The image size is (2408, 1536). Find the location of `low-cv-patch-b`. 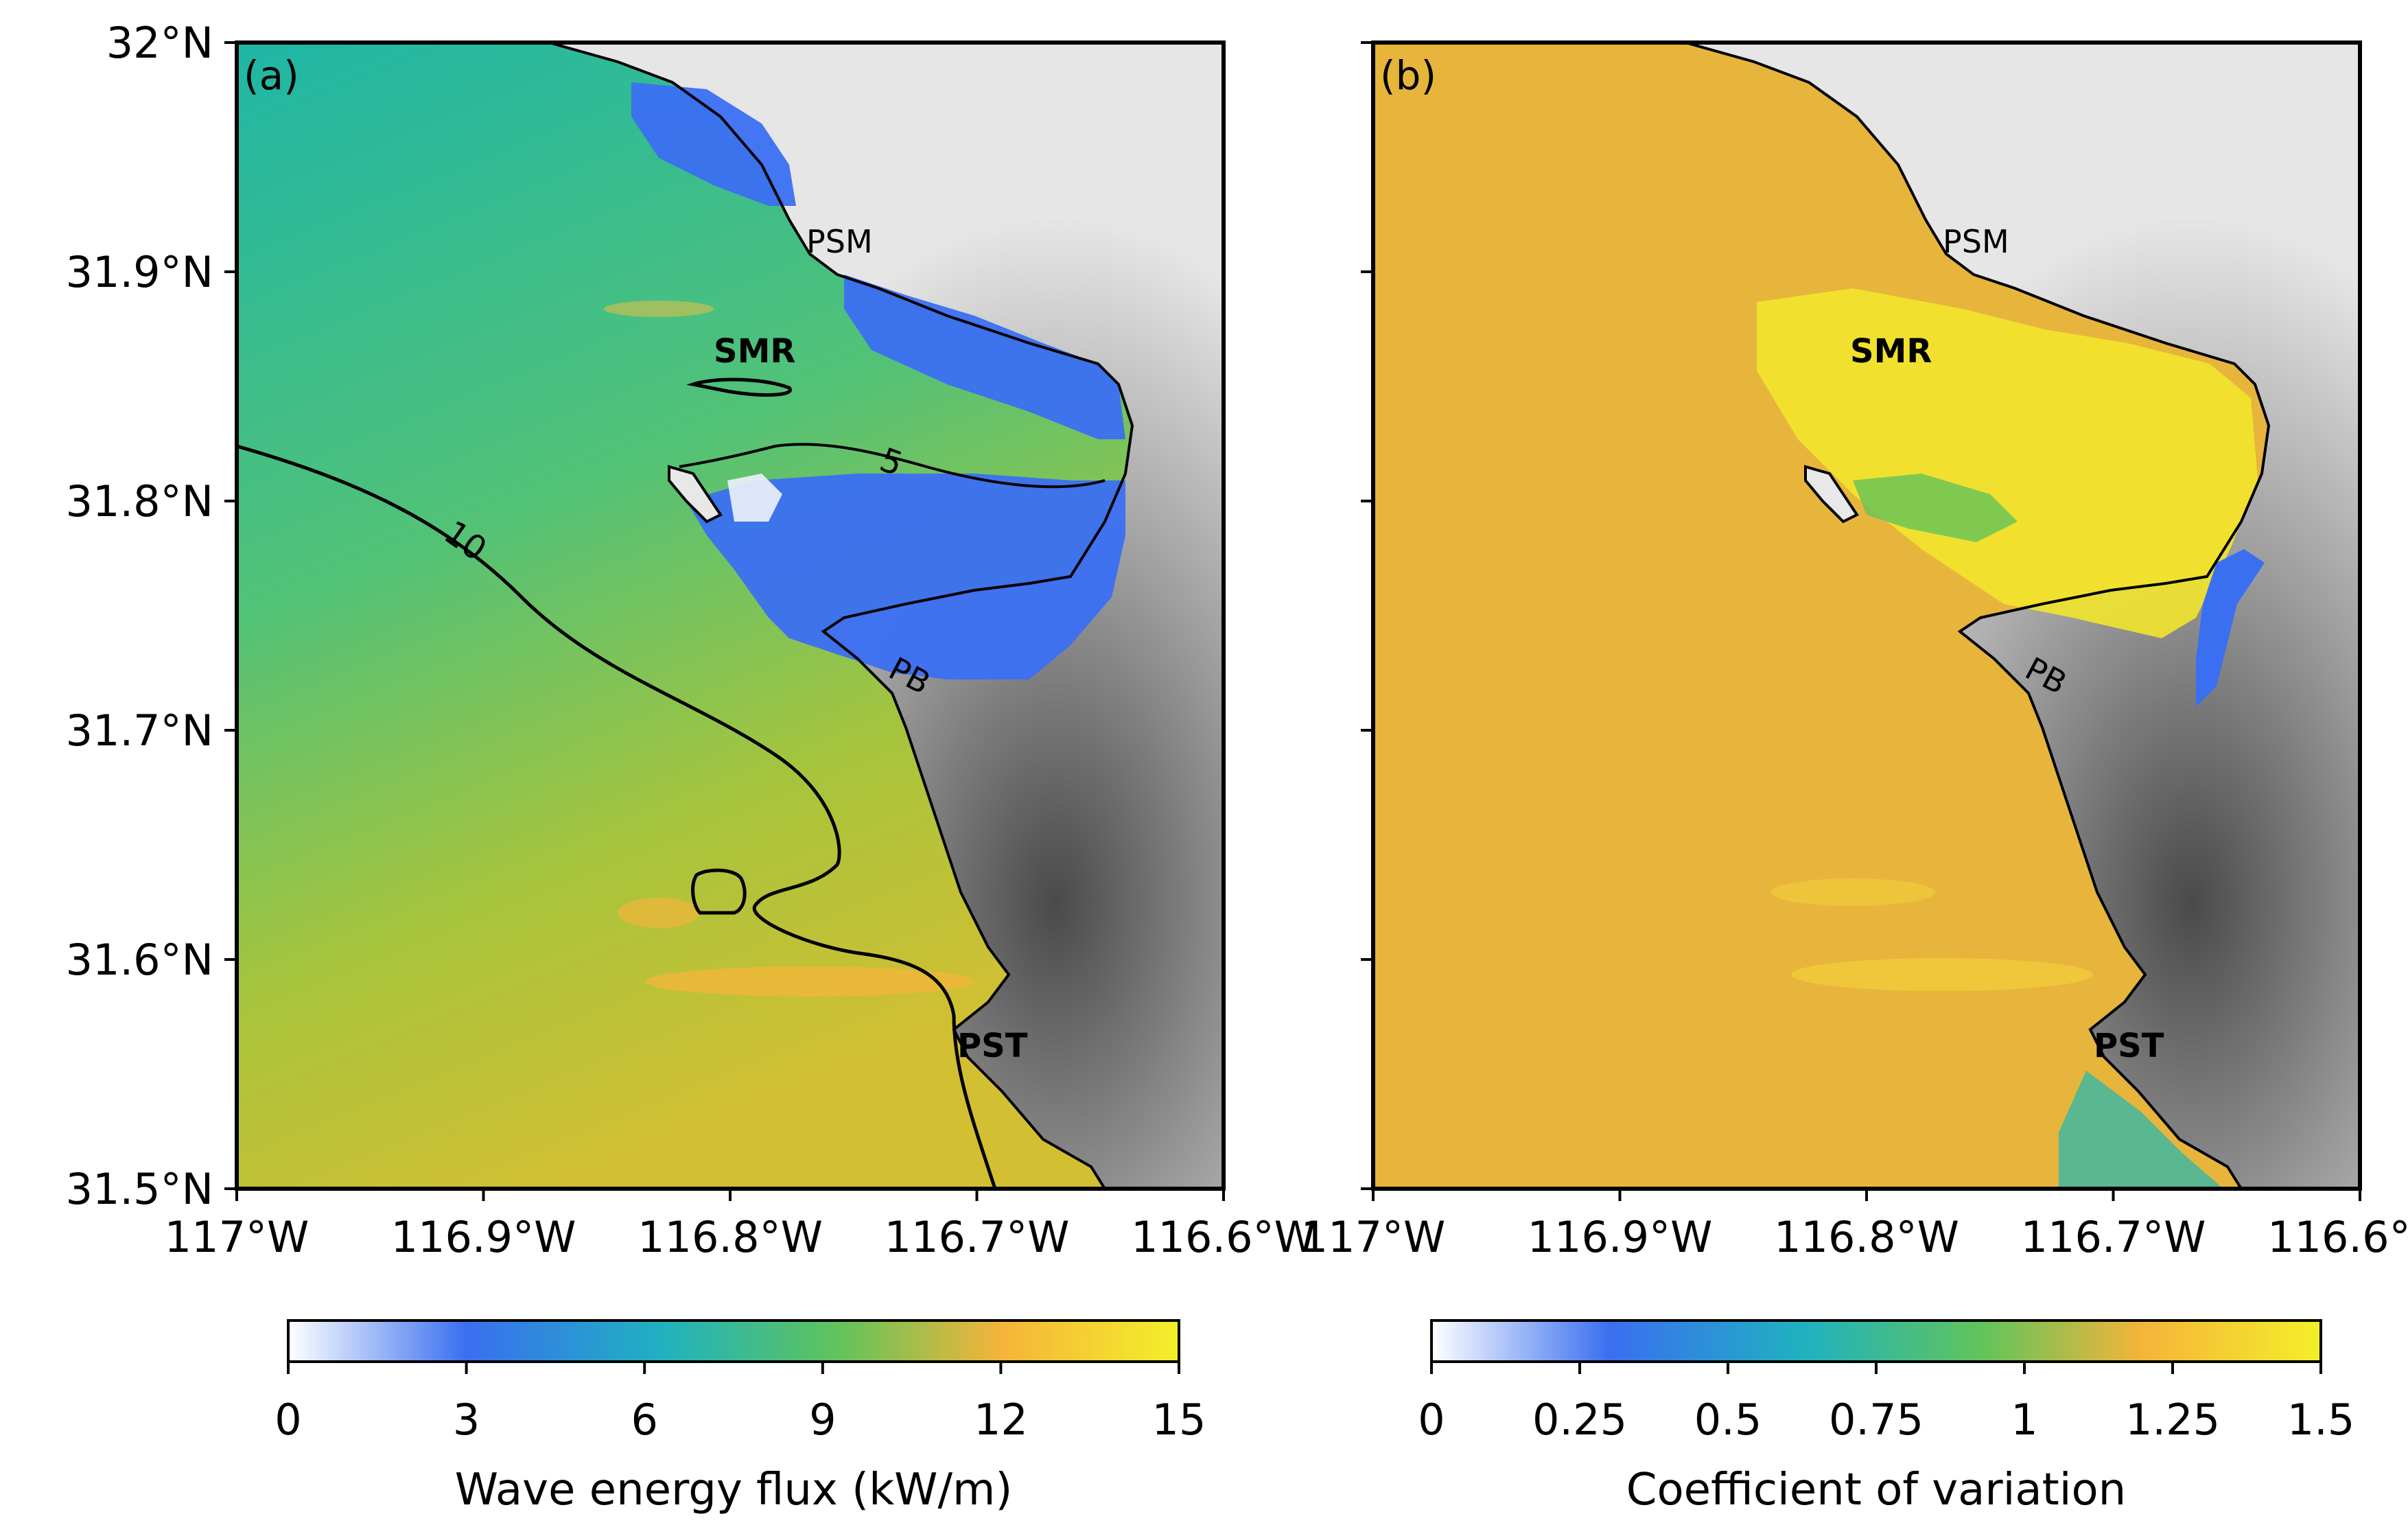

low-cv-patch-b is located at coordinates (1935, 508).